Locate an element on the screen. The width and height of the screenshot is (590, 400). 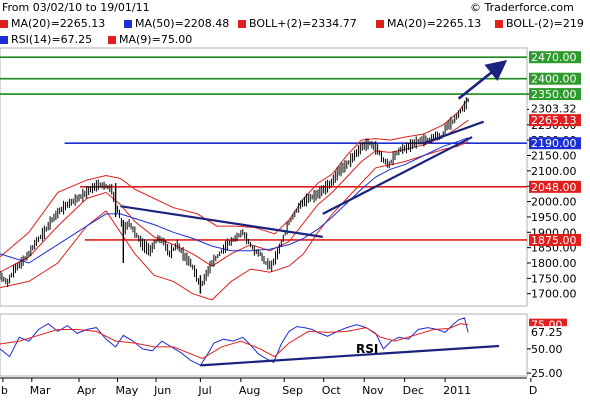
projection-arrow is located at coordinates (482, 79).